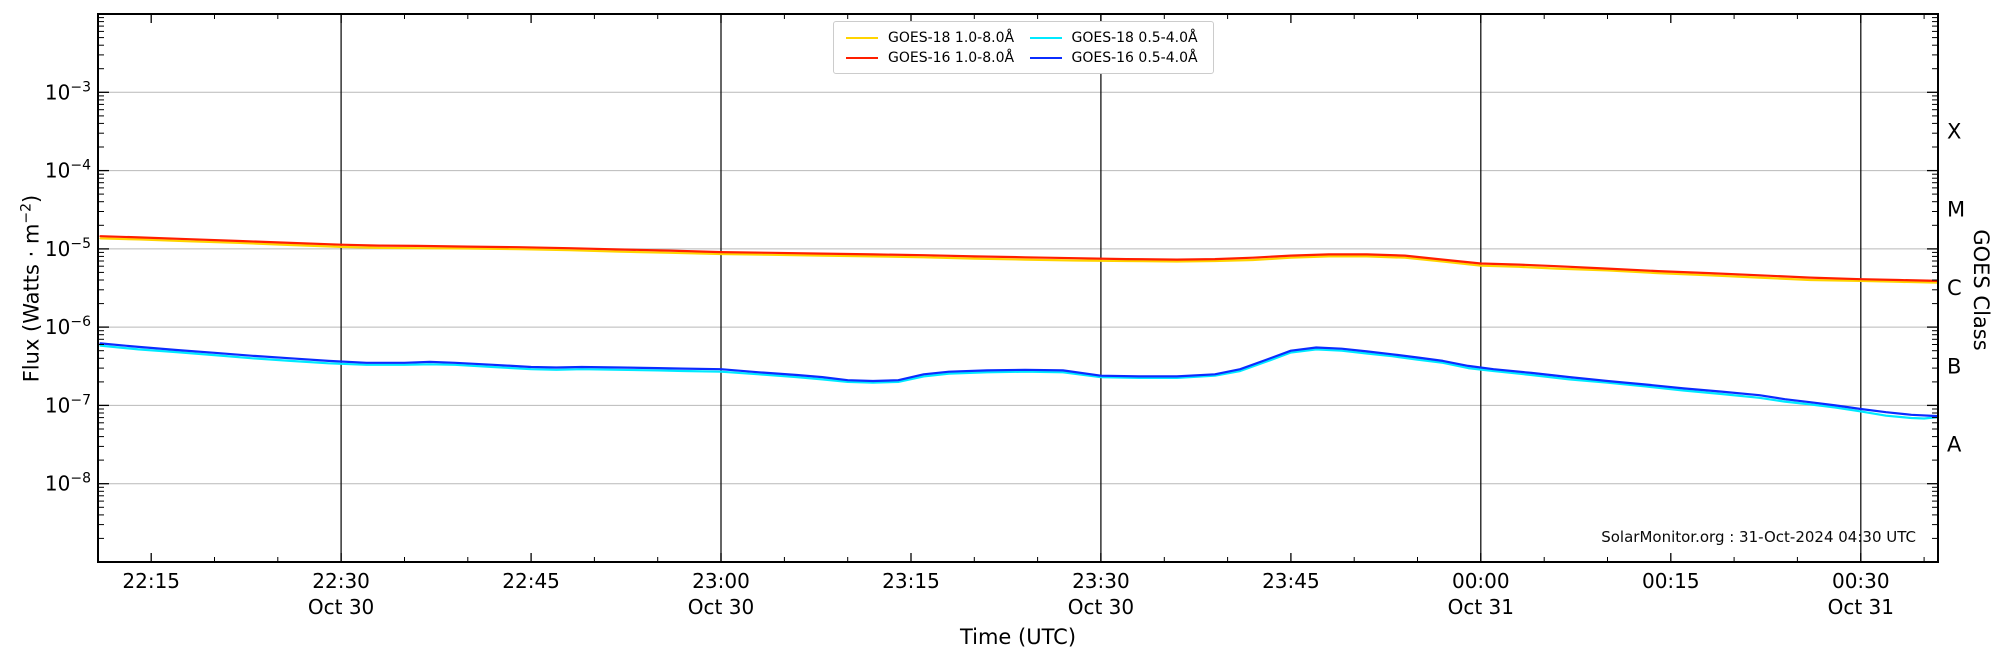 The image size is (2000, 650). I want to click on watermark: SolarMonitor.org : 31-Oct-2024 04:30 UTC, so click(1758, 537).